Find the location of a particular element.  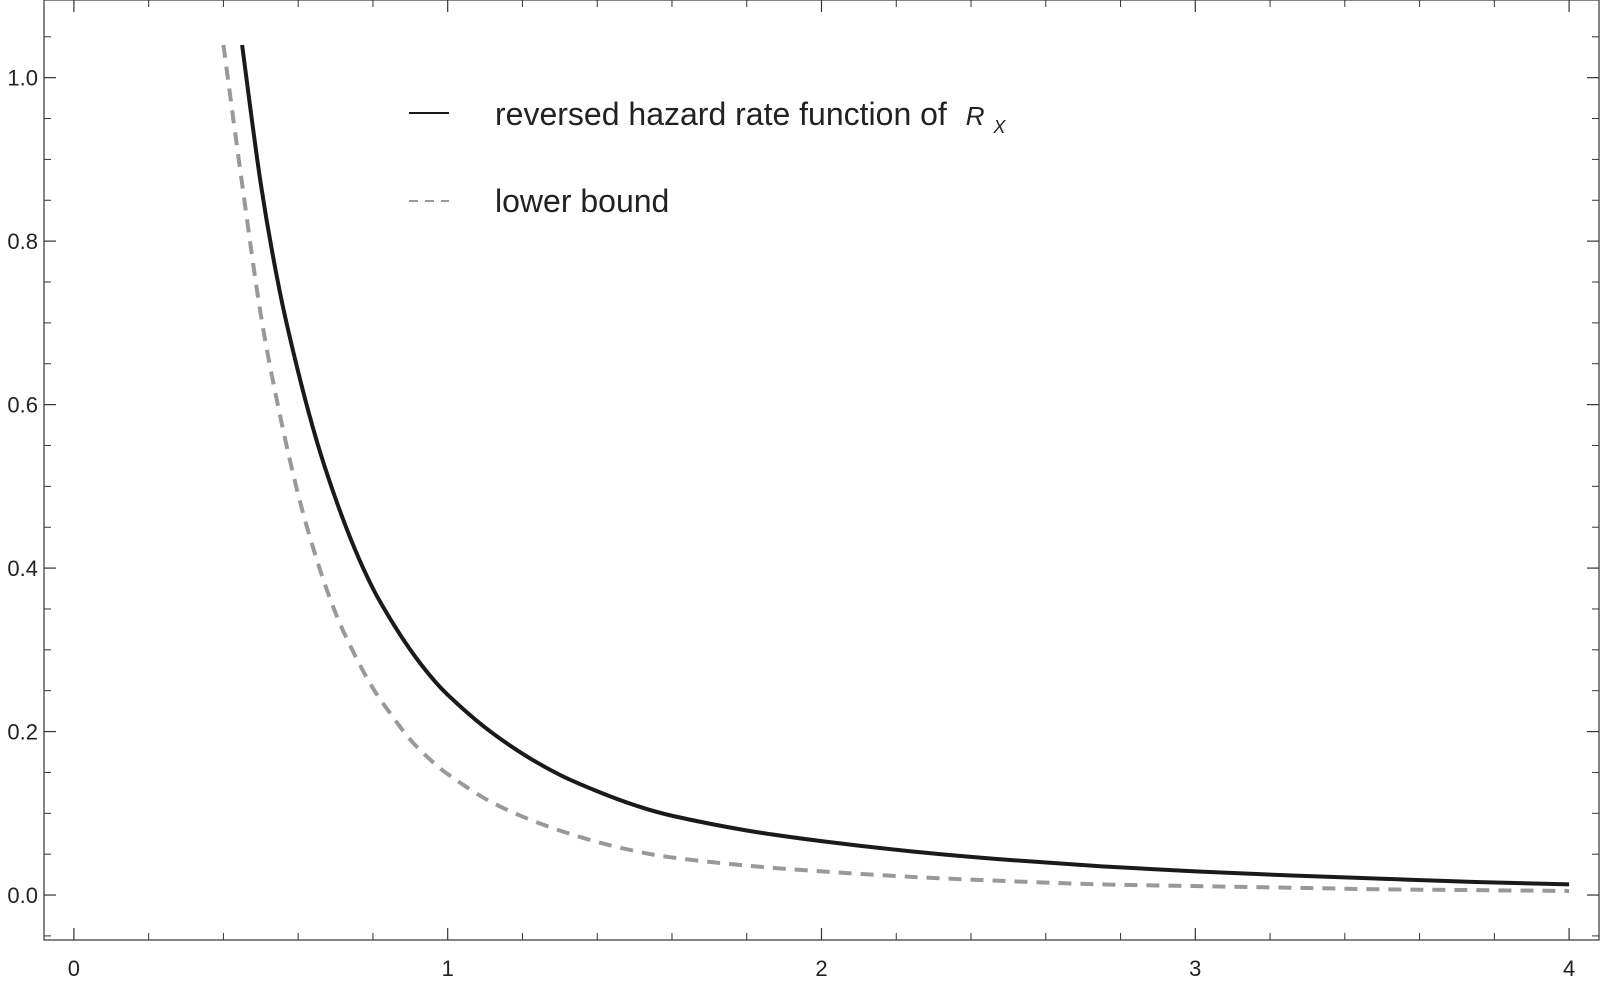

legend-label-dashed: lower bound is located at coordinates (582, 201).